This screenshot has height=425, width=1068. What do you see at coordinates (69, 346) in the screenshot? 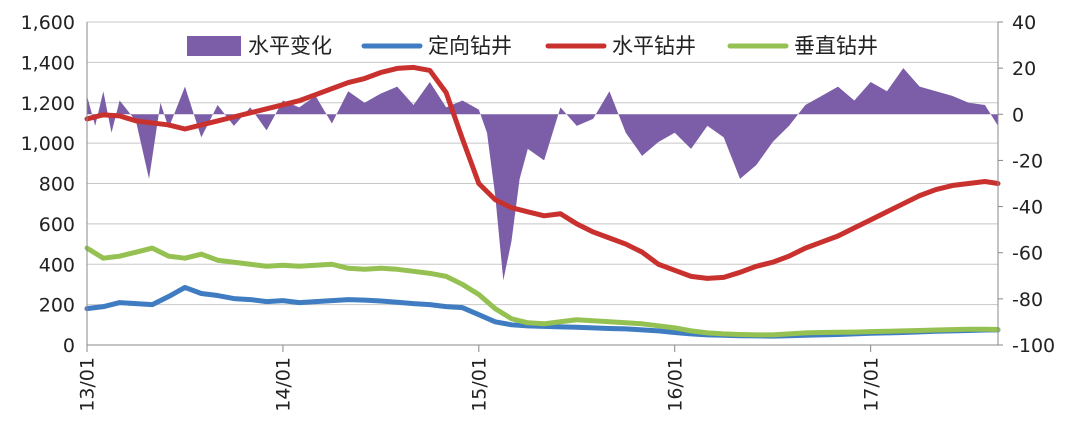
I see `left-tick-label: 0` at bounding box center [69, 346].